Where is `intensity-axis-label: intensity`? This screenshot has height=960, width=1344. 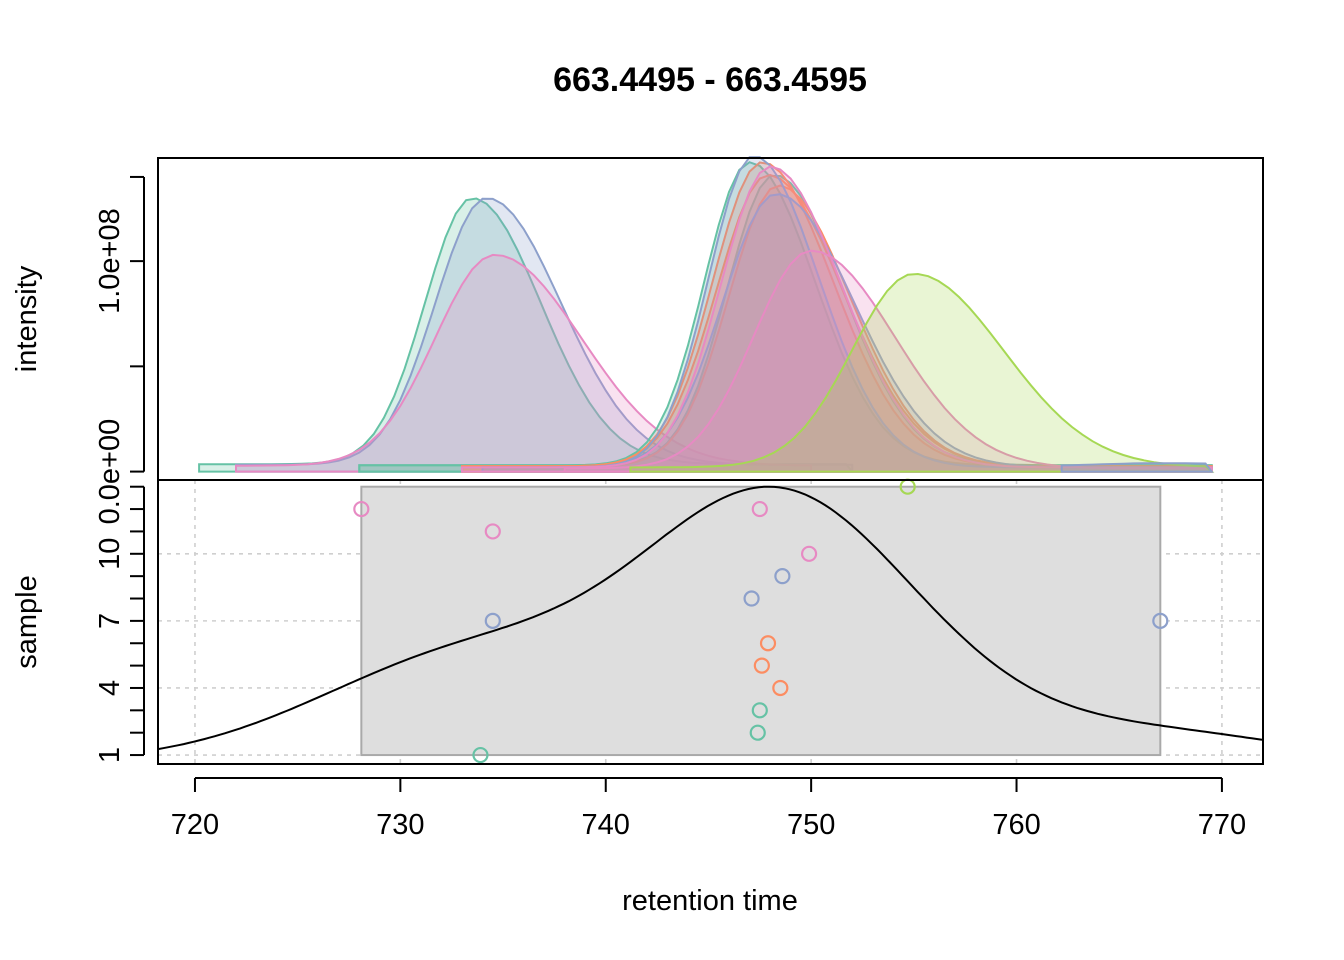
intensity-axis-label: intensity is located at coordinates (27, 318).